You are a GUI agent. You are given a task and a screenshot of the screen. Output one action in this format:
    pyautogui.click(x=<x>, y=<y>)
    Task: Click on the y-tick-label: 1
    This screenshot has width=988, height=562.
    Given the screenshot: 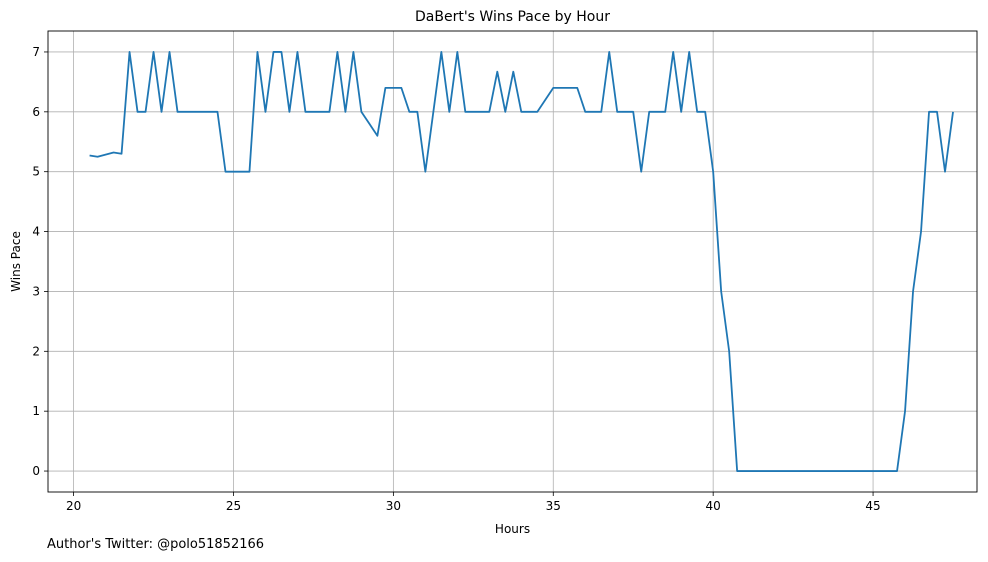 What is the action you would take?
    pyautogui.click(x=36, y=411)
    